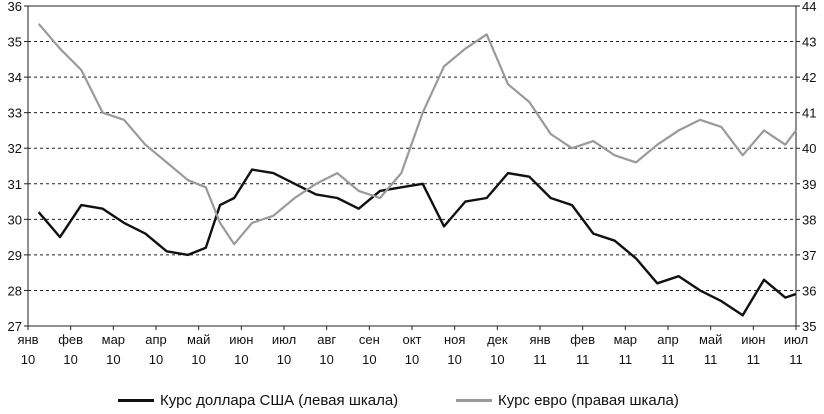 Image resolution: width=824 pixels, height=414 pixels. Describe the element at coordinates (474, 400) in the screenshot. I see `legend-swatch-eur` at that location.